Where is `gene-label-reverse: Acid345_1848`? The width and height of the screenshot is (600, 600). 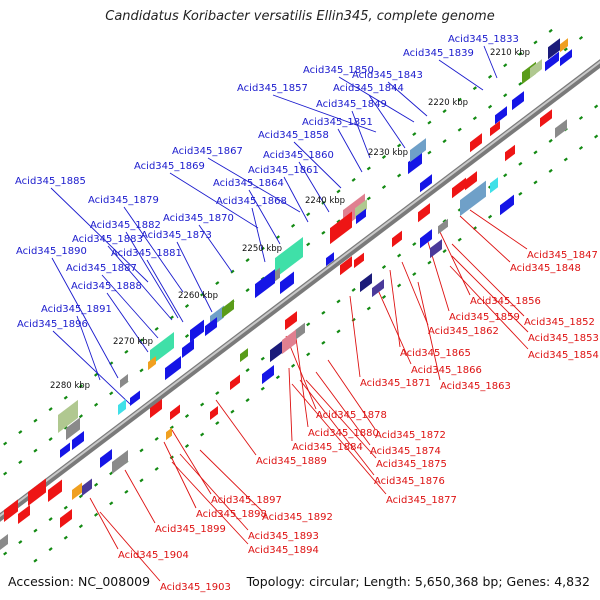
gene-label-reverse: Acid345_1848 is located at coordinates (545, 268).